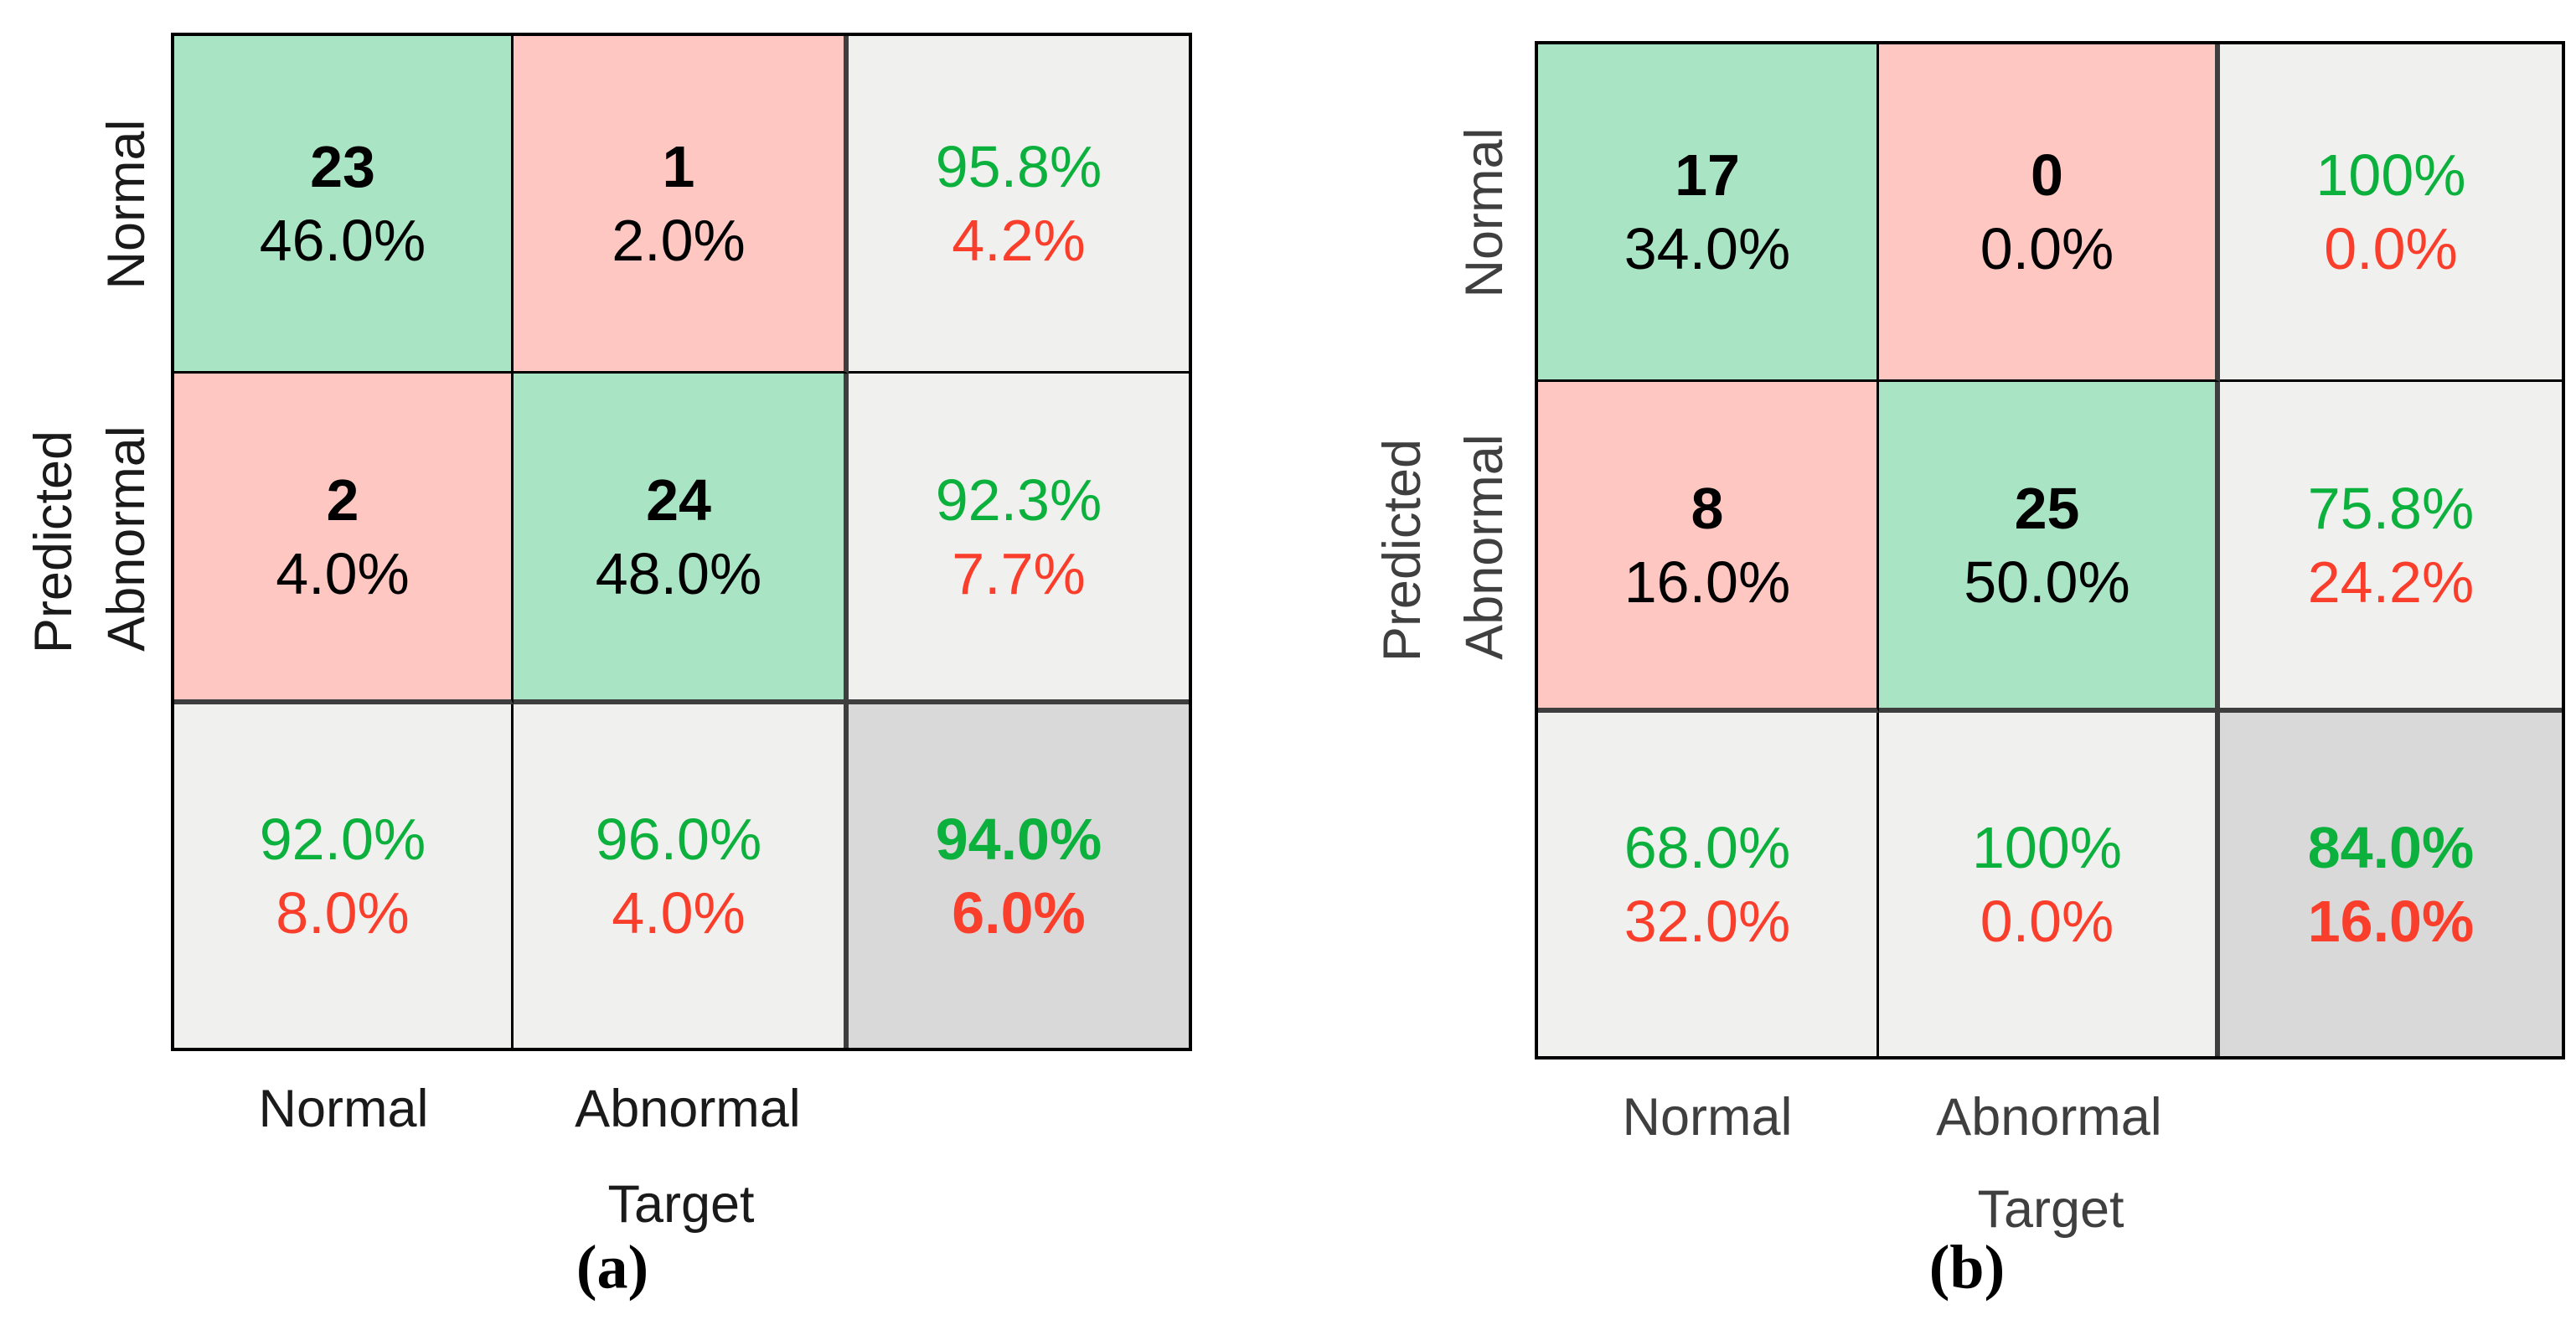 The image size is (2576, 1325). I want to click on y-axis-label-a: Predicted, so click(53, 542).